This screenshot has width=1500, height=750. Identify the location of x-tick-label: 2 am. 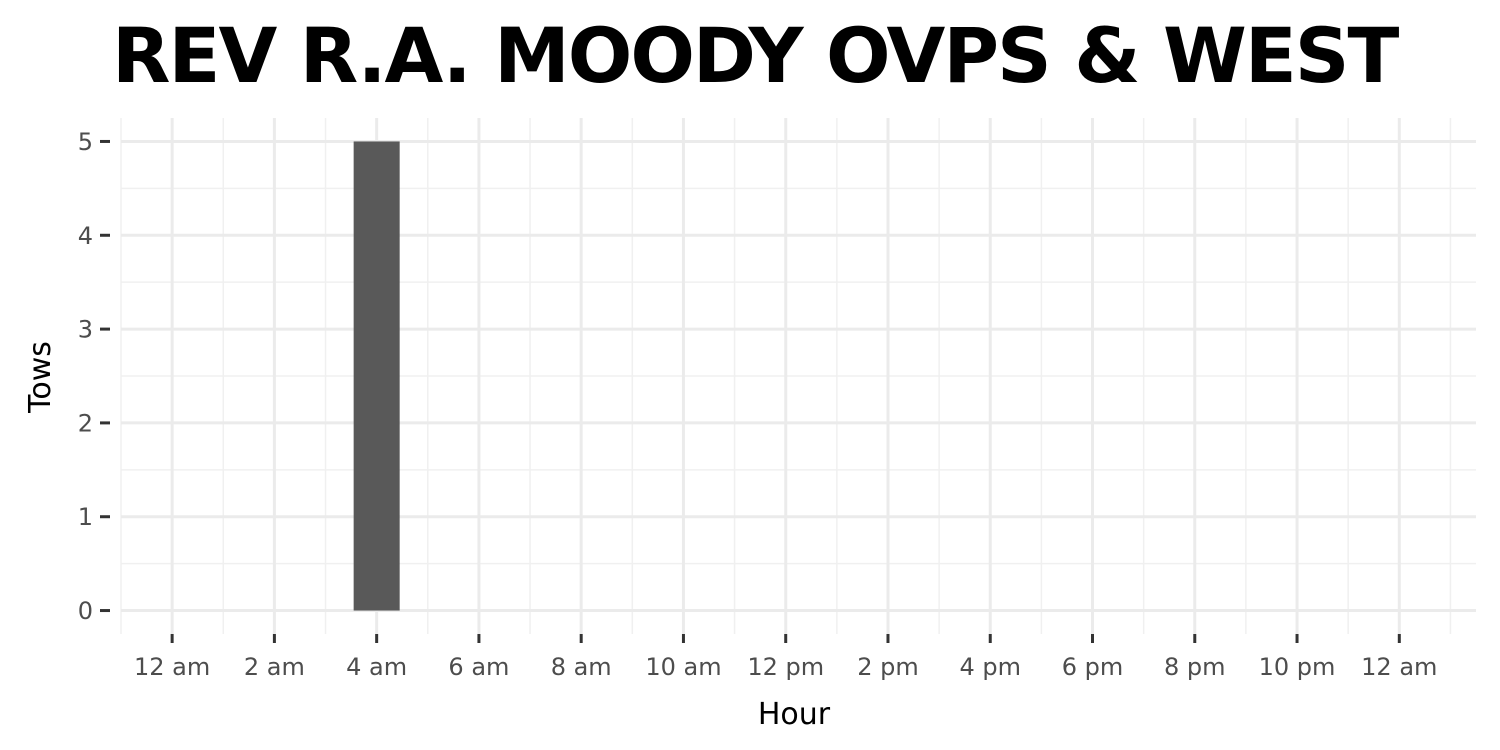
(274, 667).